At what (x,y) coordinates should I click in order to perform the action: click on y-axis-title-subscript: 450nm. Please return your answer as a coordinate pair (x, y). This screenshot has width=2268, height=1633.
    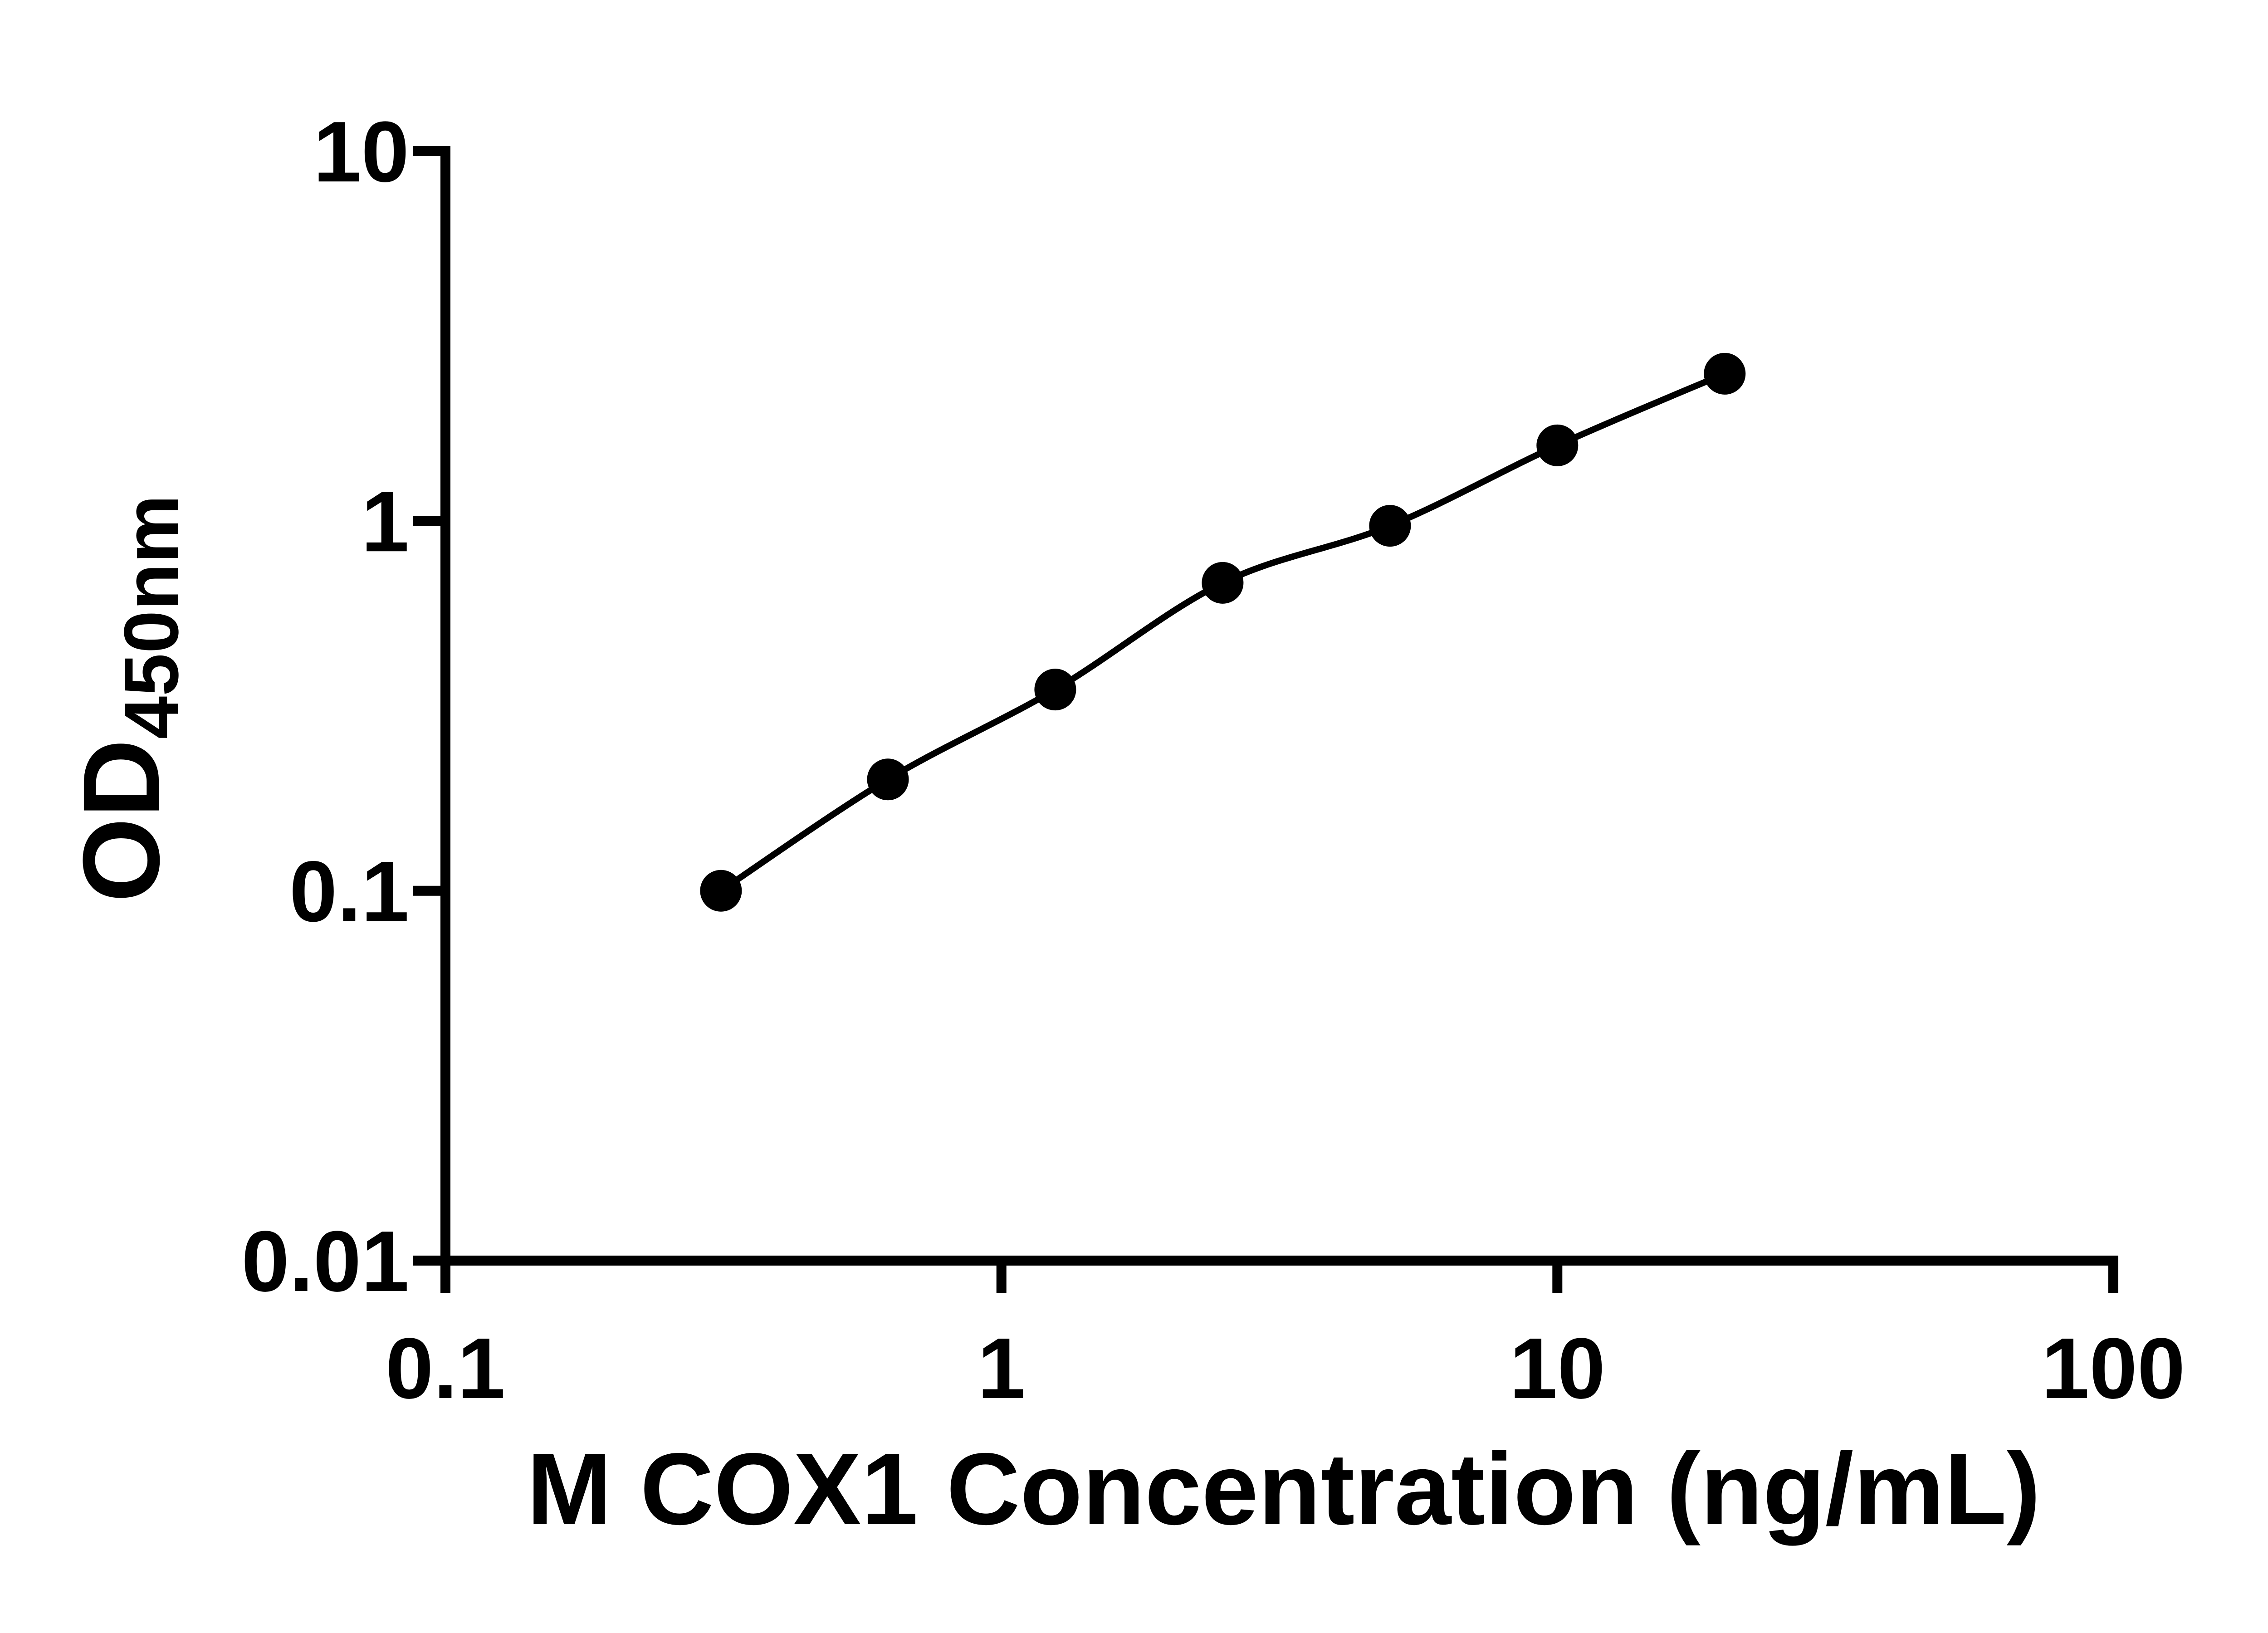
    Looking at the image, I should click on (151, 617).